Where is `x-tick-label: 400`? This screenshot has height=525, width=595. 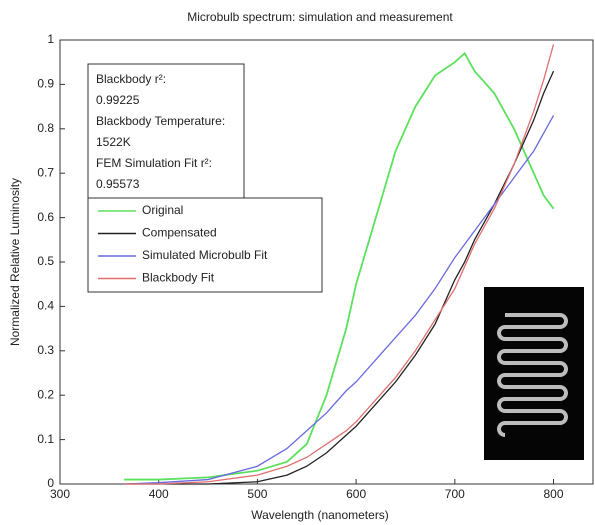 x-tick-label: 400 is located at coordinates (159, 494).